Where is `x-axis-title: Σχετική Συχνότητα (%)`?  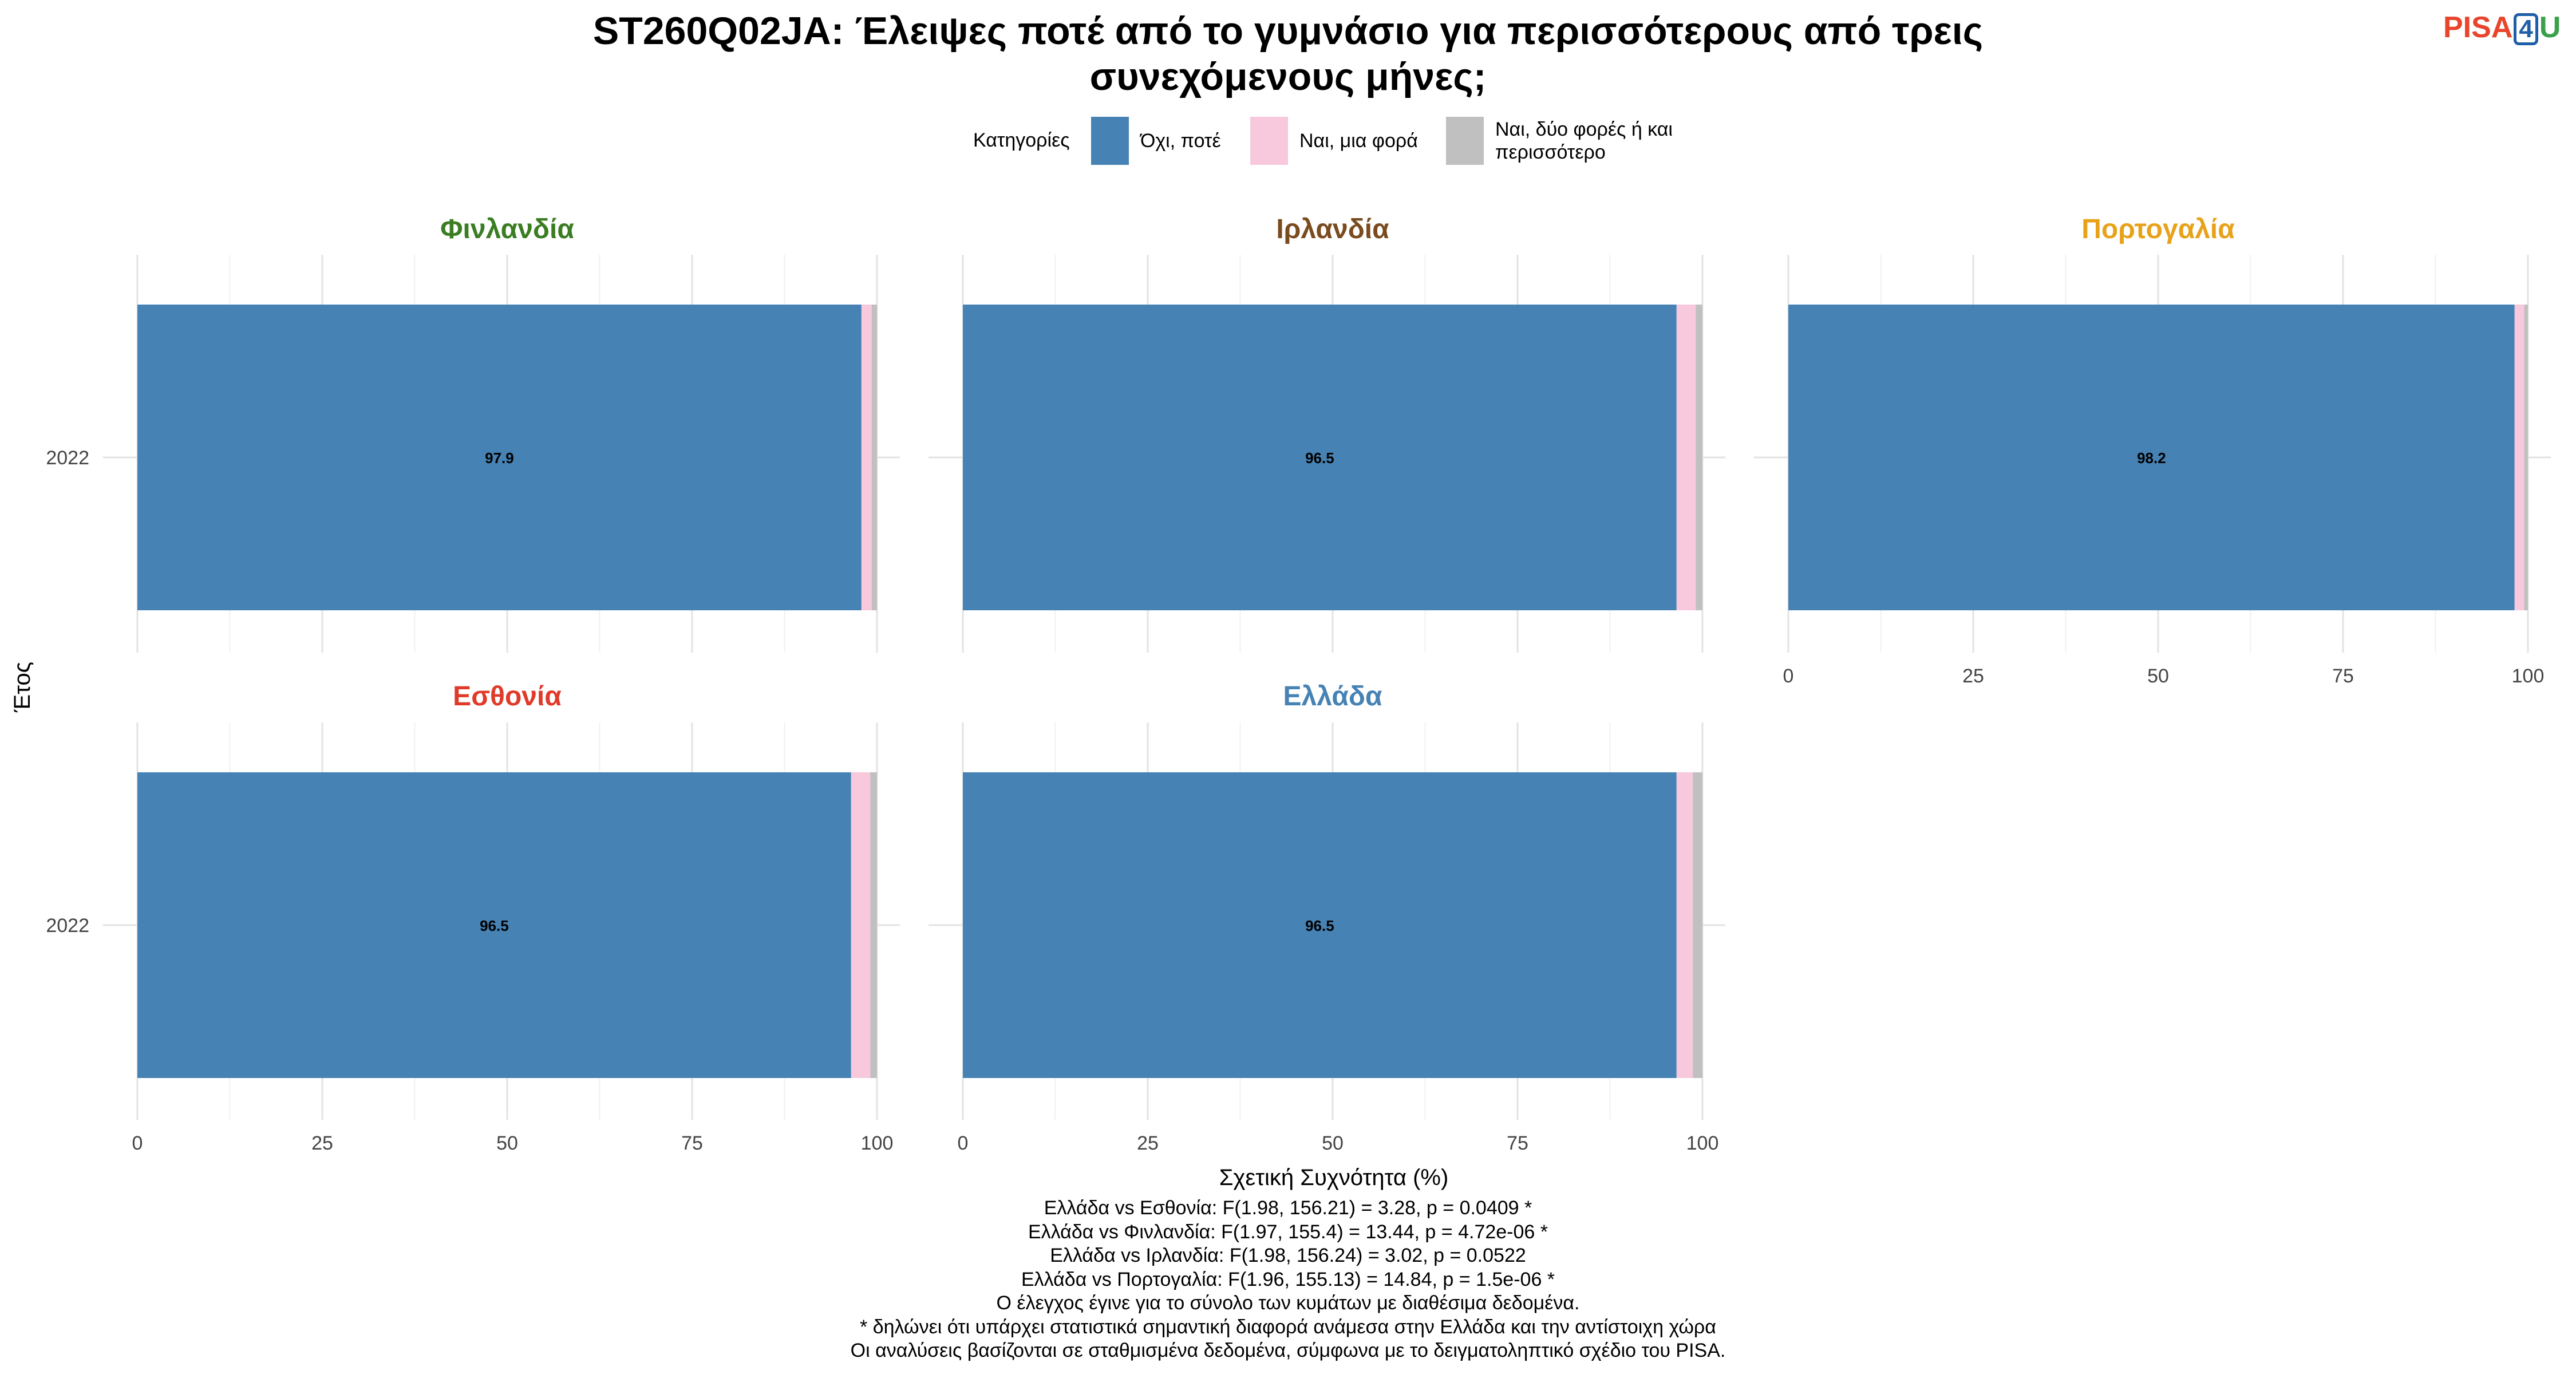 x-axis-title: Σχετική Συχνότητα (%) is located at coordinates (1334, 1177).